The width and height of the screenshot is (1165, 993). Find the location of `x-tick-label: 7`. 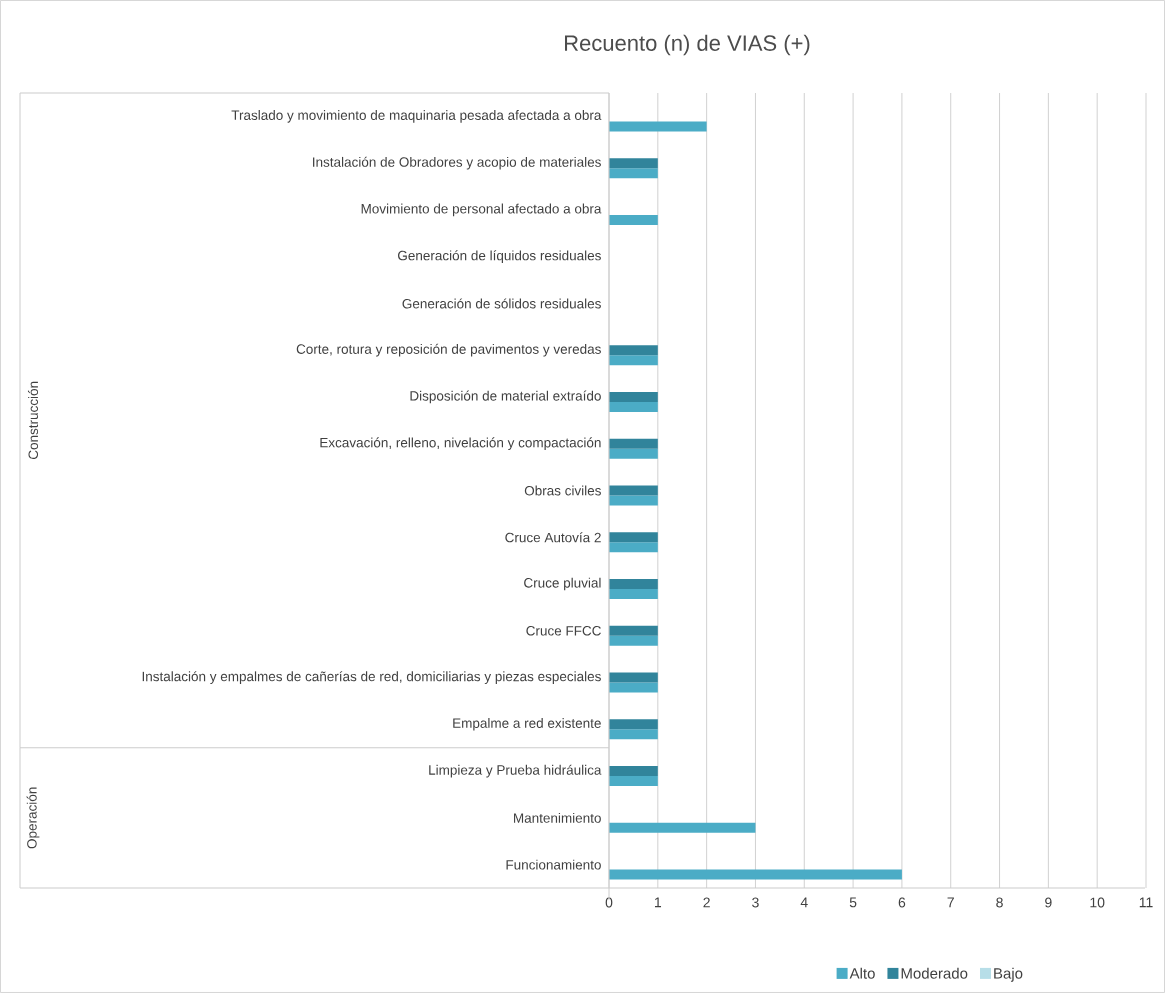

x-tick-label: 7 is located at coordinates (950, 902).